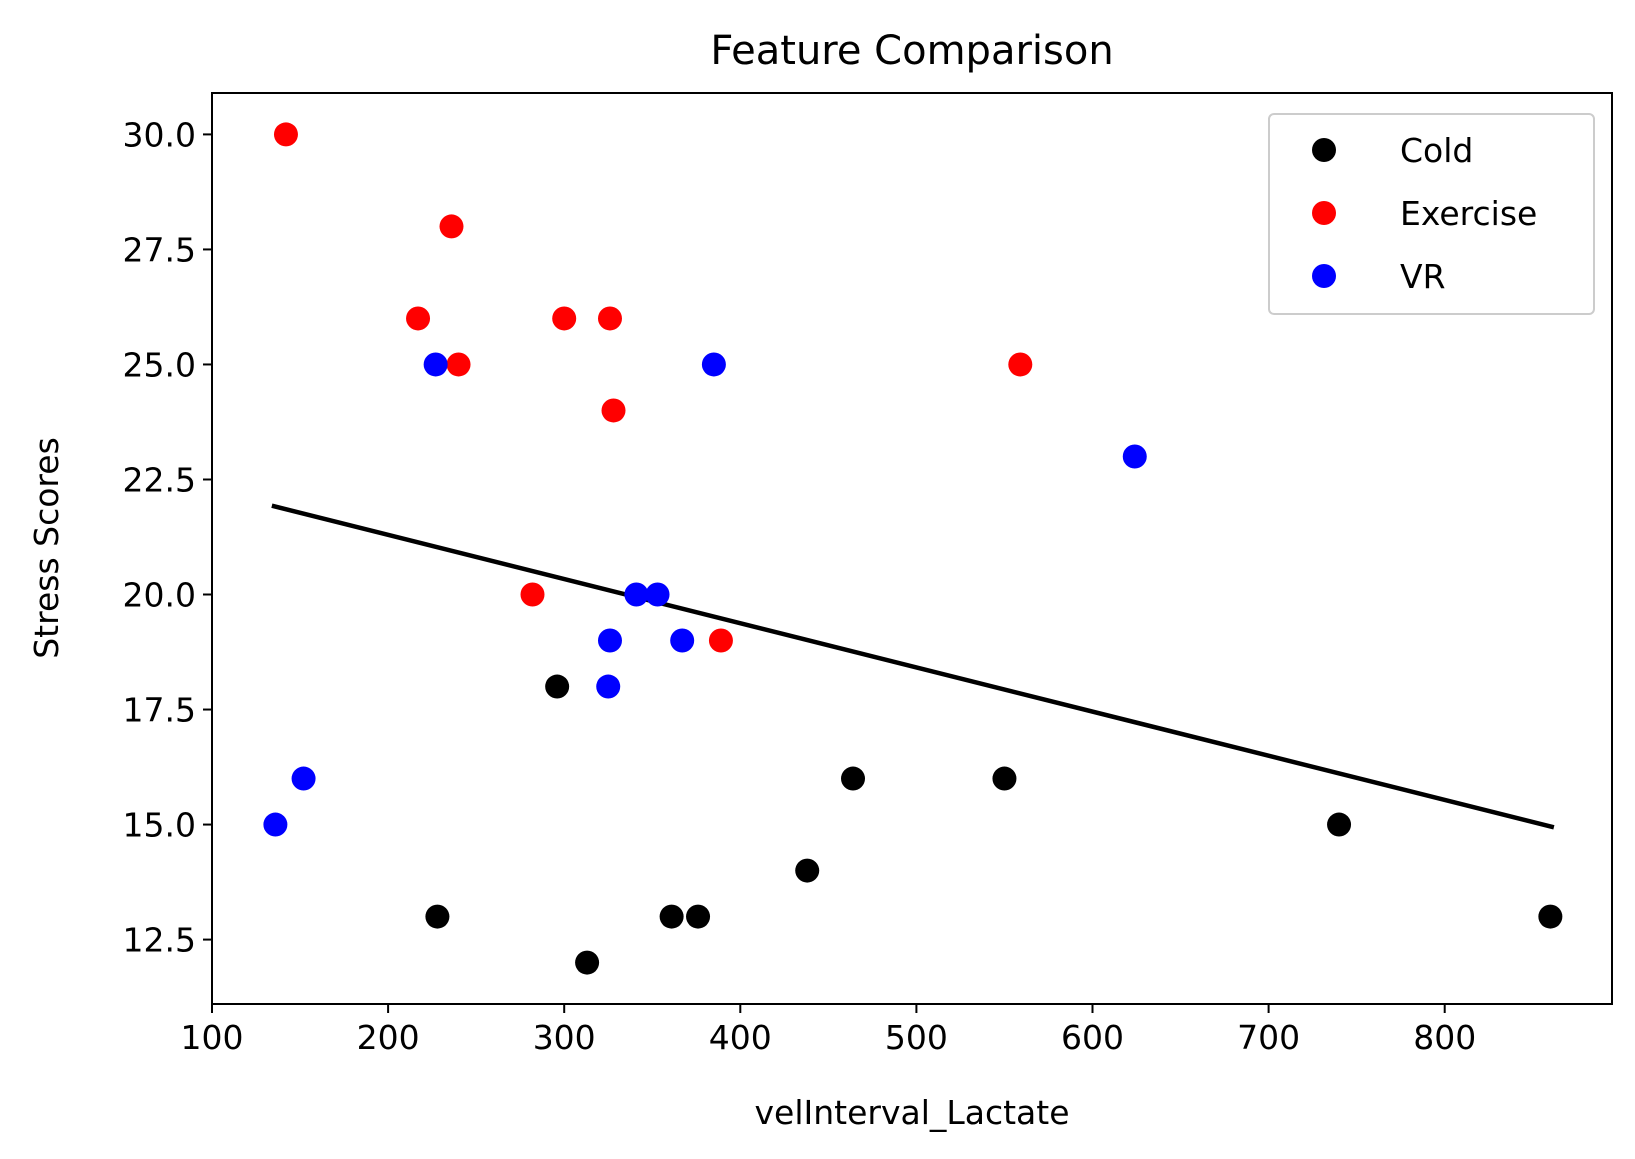  I want to click on y-tick-label: 30.0, so click(159, 134).